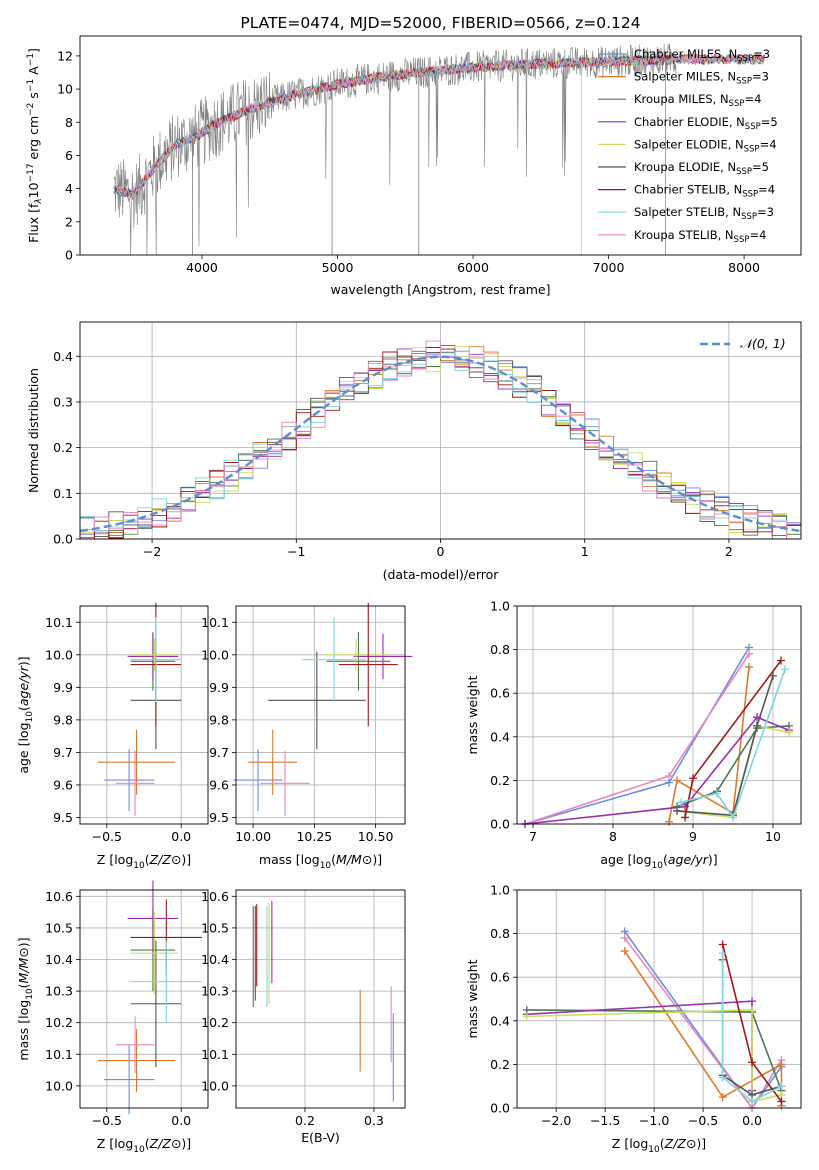 Image resolution: width=819 pixels, height=1170 pixels. I want to click on x-tick-label: −1.0, so click(654, 1120).